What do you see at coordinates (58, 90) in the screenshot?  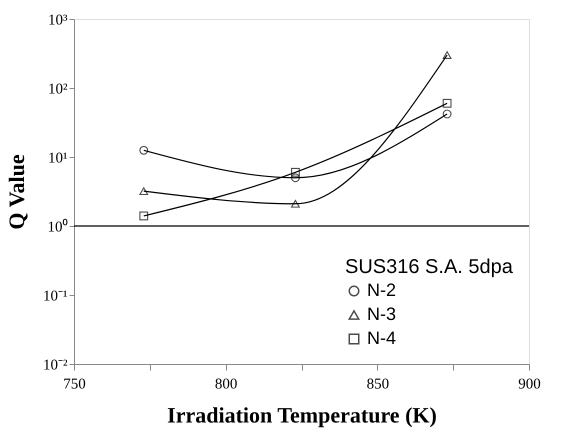 I see `y-tick-label: 10²` at bounding box center [58, 90].